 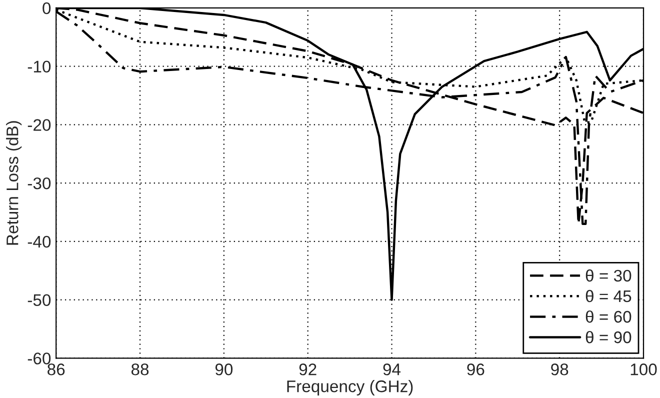 What do you see at coordinates (643, 370) in the screenshot?
I see `x-tick-label: 100` at bounding box center [643, 370].